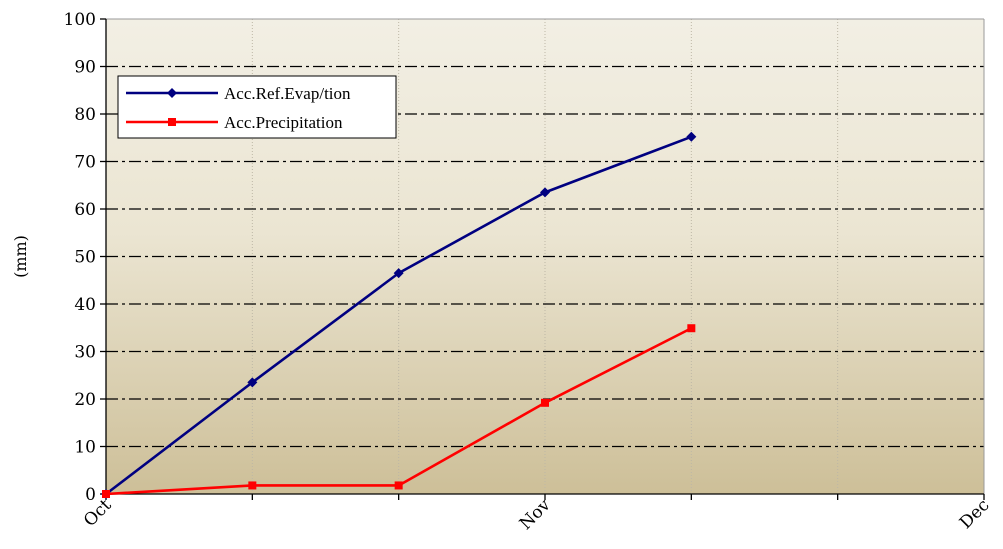  Describe the element at coordinates (90, 495) in the screenshot. I see `y-tick-label: 0` at that location.